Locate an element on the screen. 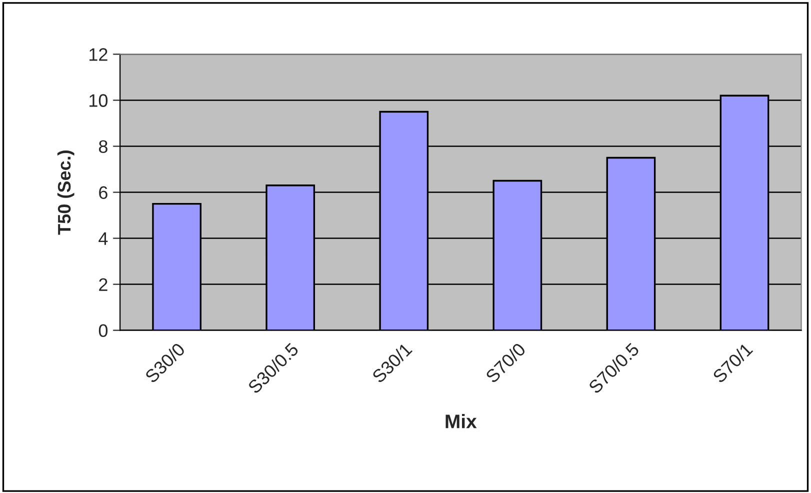  y-tick-label: 10 is located at coordinates (99, 100).